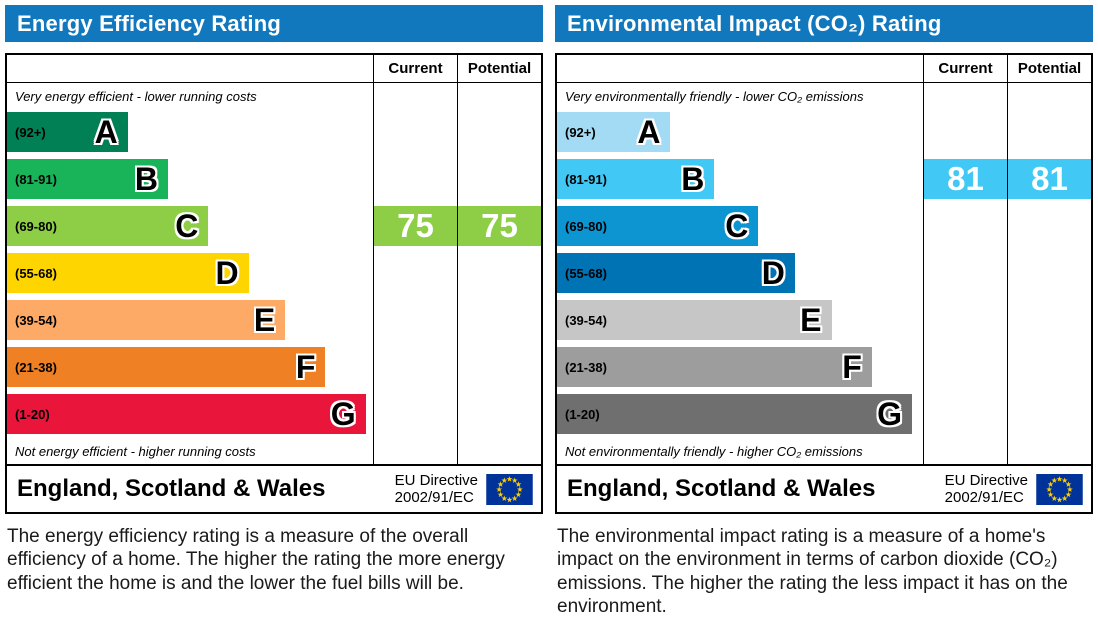 The width and height of the screenshot is (1098, 623). Describe the element at coordinates (190, 68) in the screenshot. I see `column-header-spacer` at that location.